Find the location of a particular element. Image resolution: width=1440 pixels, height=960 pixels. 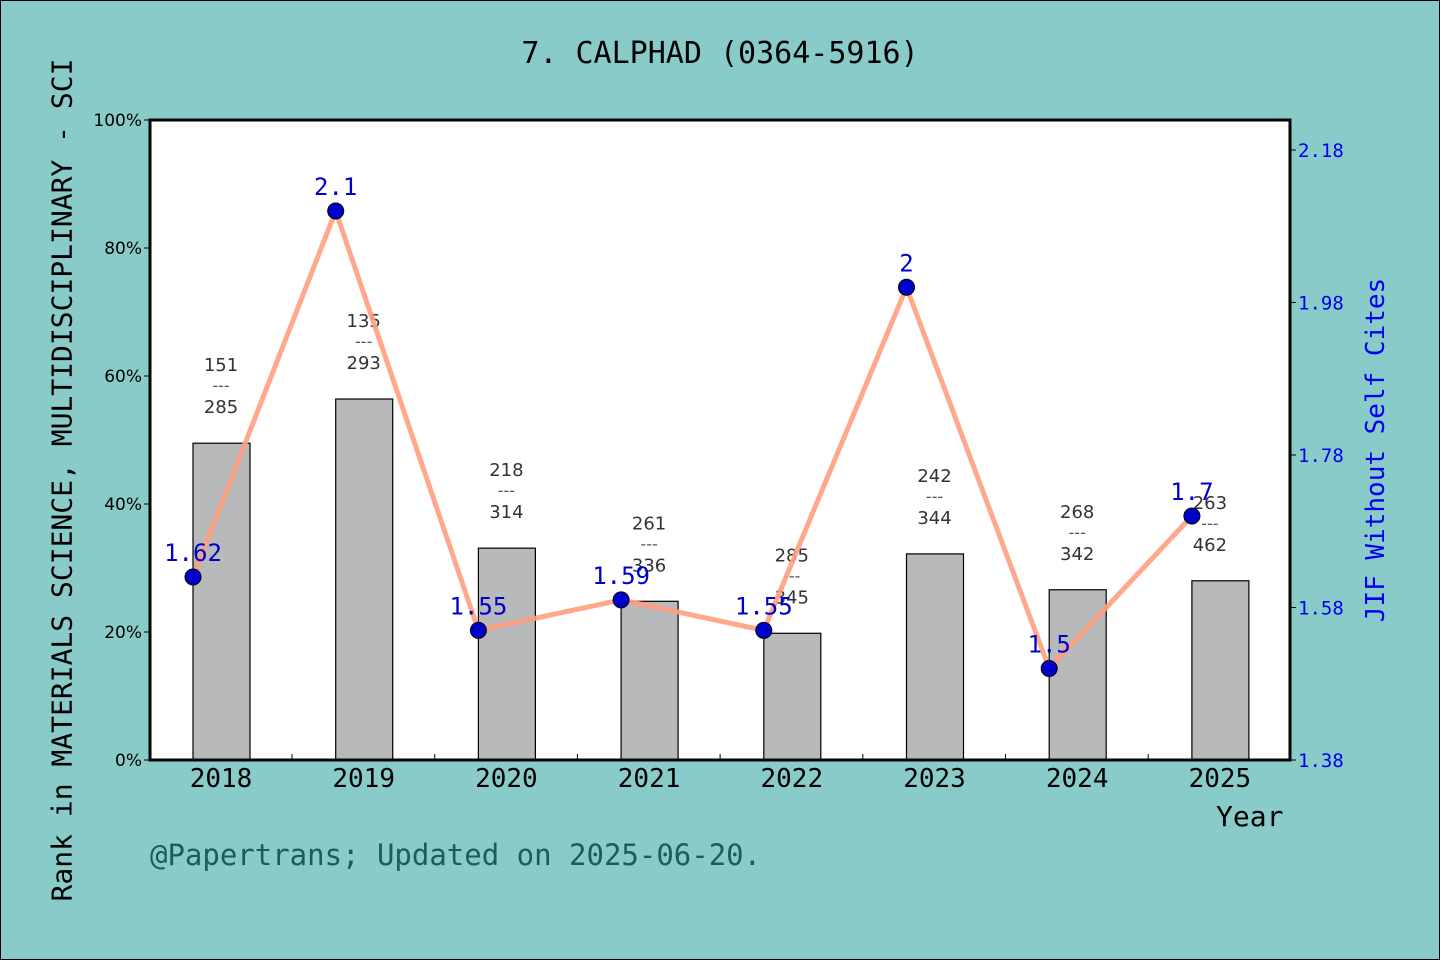

jif-value-2019: 2.1 is located at coordinates (335, 187).